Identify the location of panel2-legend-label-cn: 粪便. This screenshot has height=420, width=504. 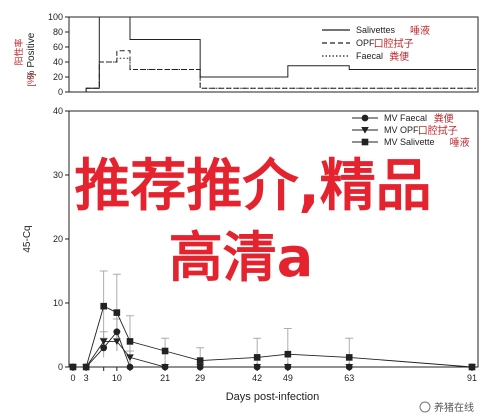
(444, 118).